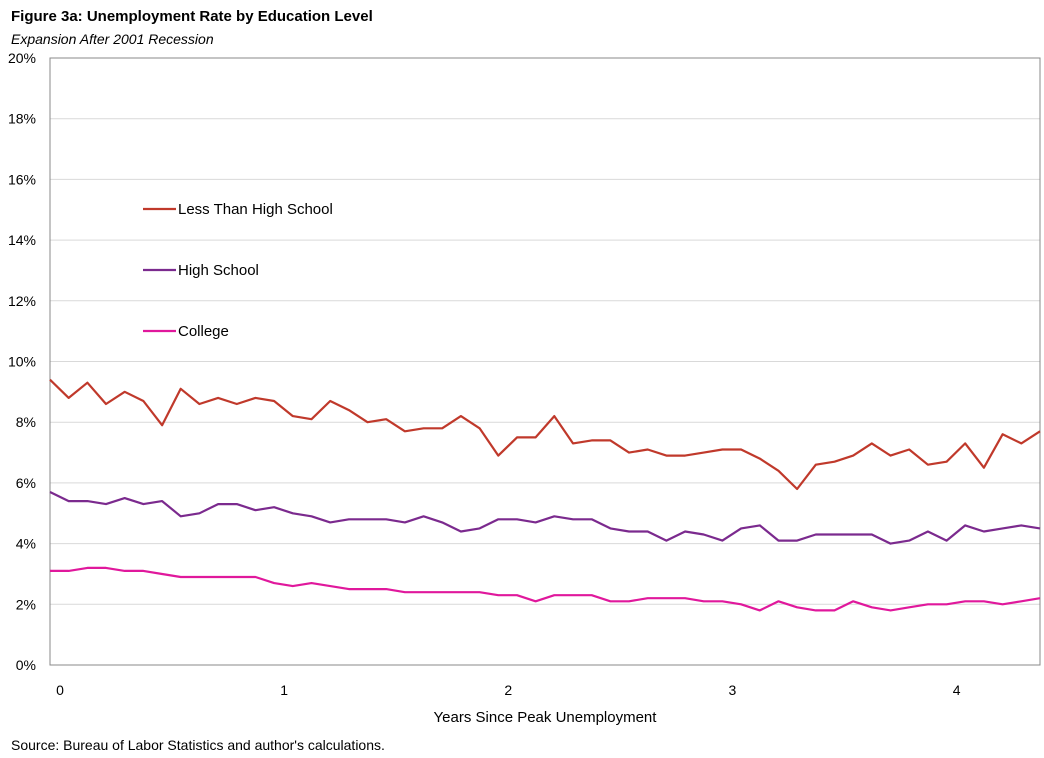 The height and width of the screenshot is (758, 1044). What do you see at coordinates (26, 604) in the screenshot?
I see `y-tick-label: 2%` at bounding box center [26, 604].